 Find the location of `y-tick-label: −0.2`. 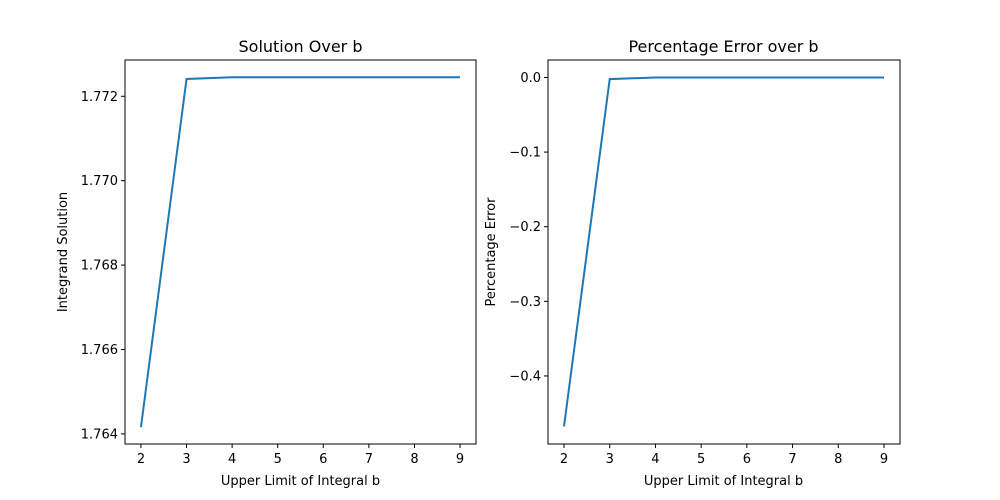

y-tick-label: −0.2 is located at coordinates (525, 227).